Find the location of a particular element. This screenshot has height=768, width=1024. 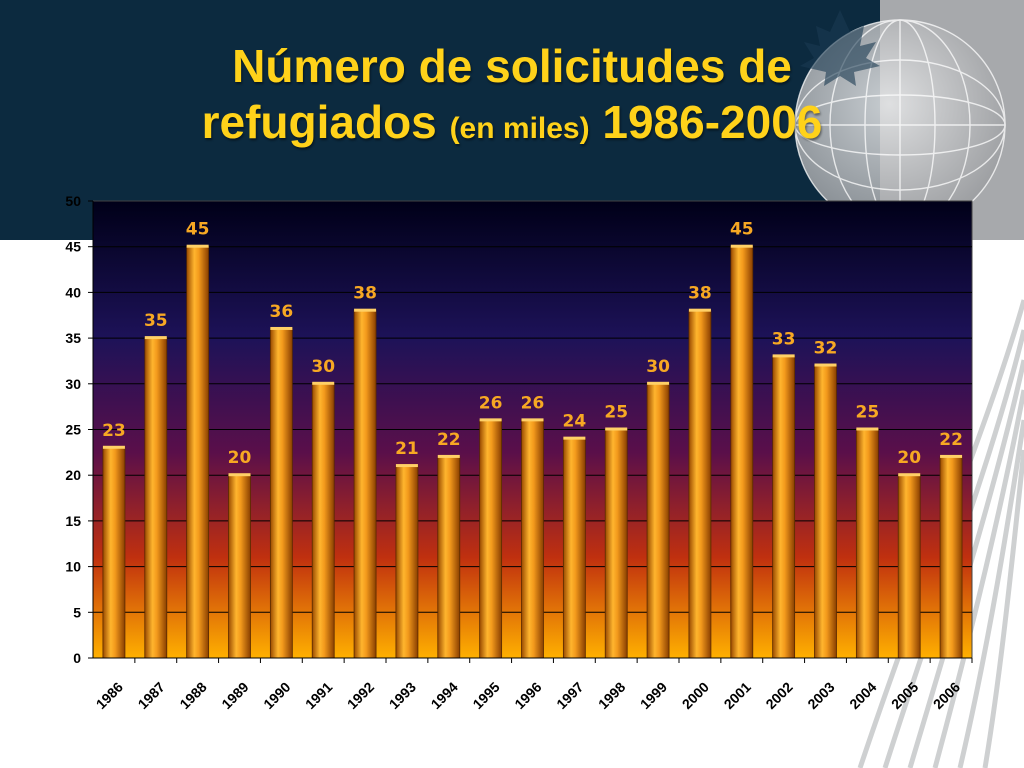

bar-1987 is located at coordinates (156, 498).